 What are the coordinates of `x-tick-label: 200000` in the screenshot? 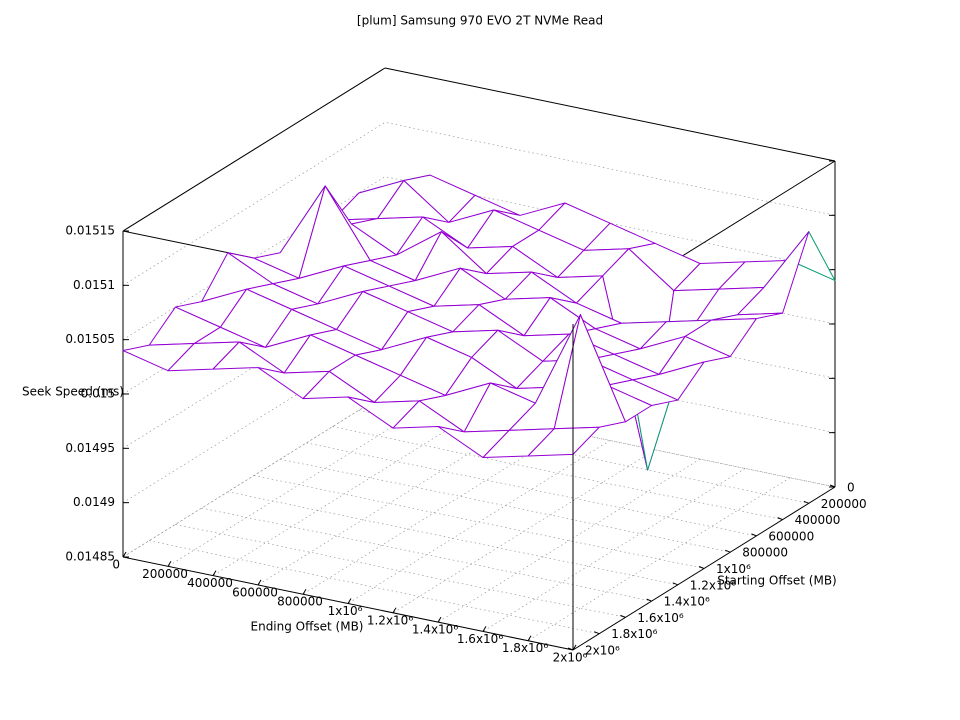 It's located at (165, 574).